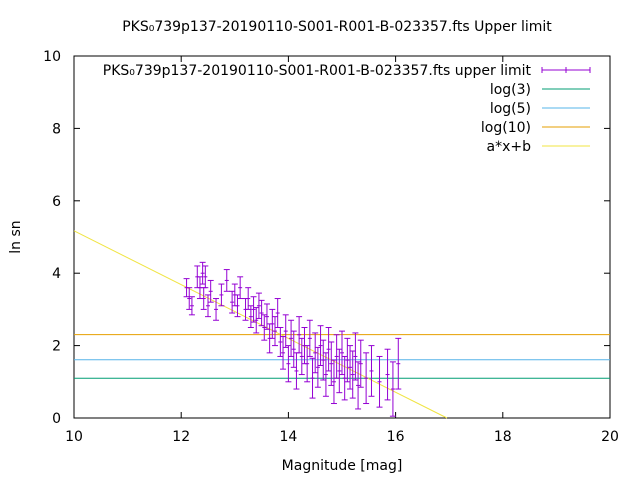  Describe the element at coordinates (56, 274) in the screenshot. I see `y-tick-label: 4` at that location.